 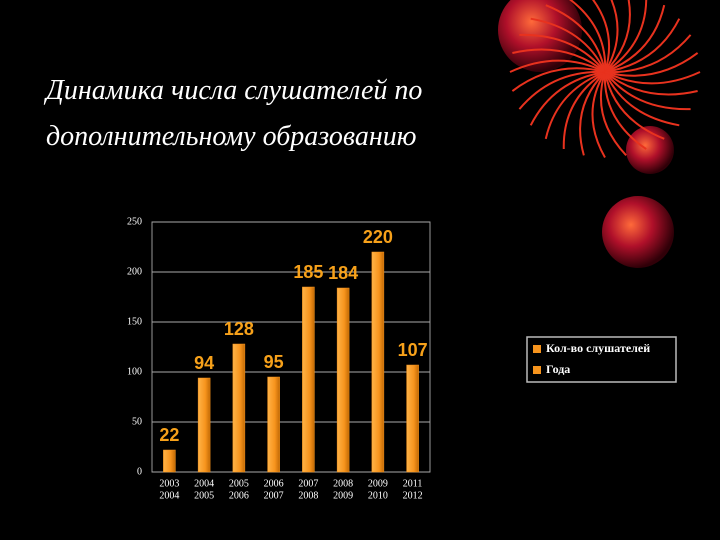 I want to click on legend-label: Года, so click(x=558, y=369).